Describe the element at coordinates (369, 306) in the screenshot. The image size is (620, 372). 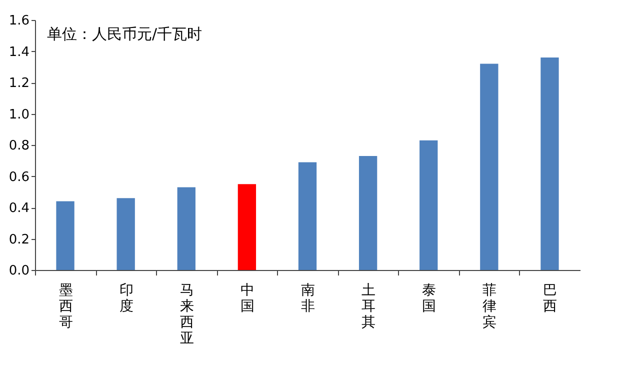
I see `x-tick-label: 土耳其` at that location.